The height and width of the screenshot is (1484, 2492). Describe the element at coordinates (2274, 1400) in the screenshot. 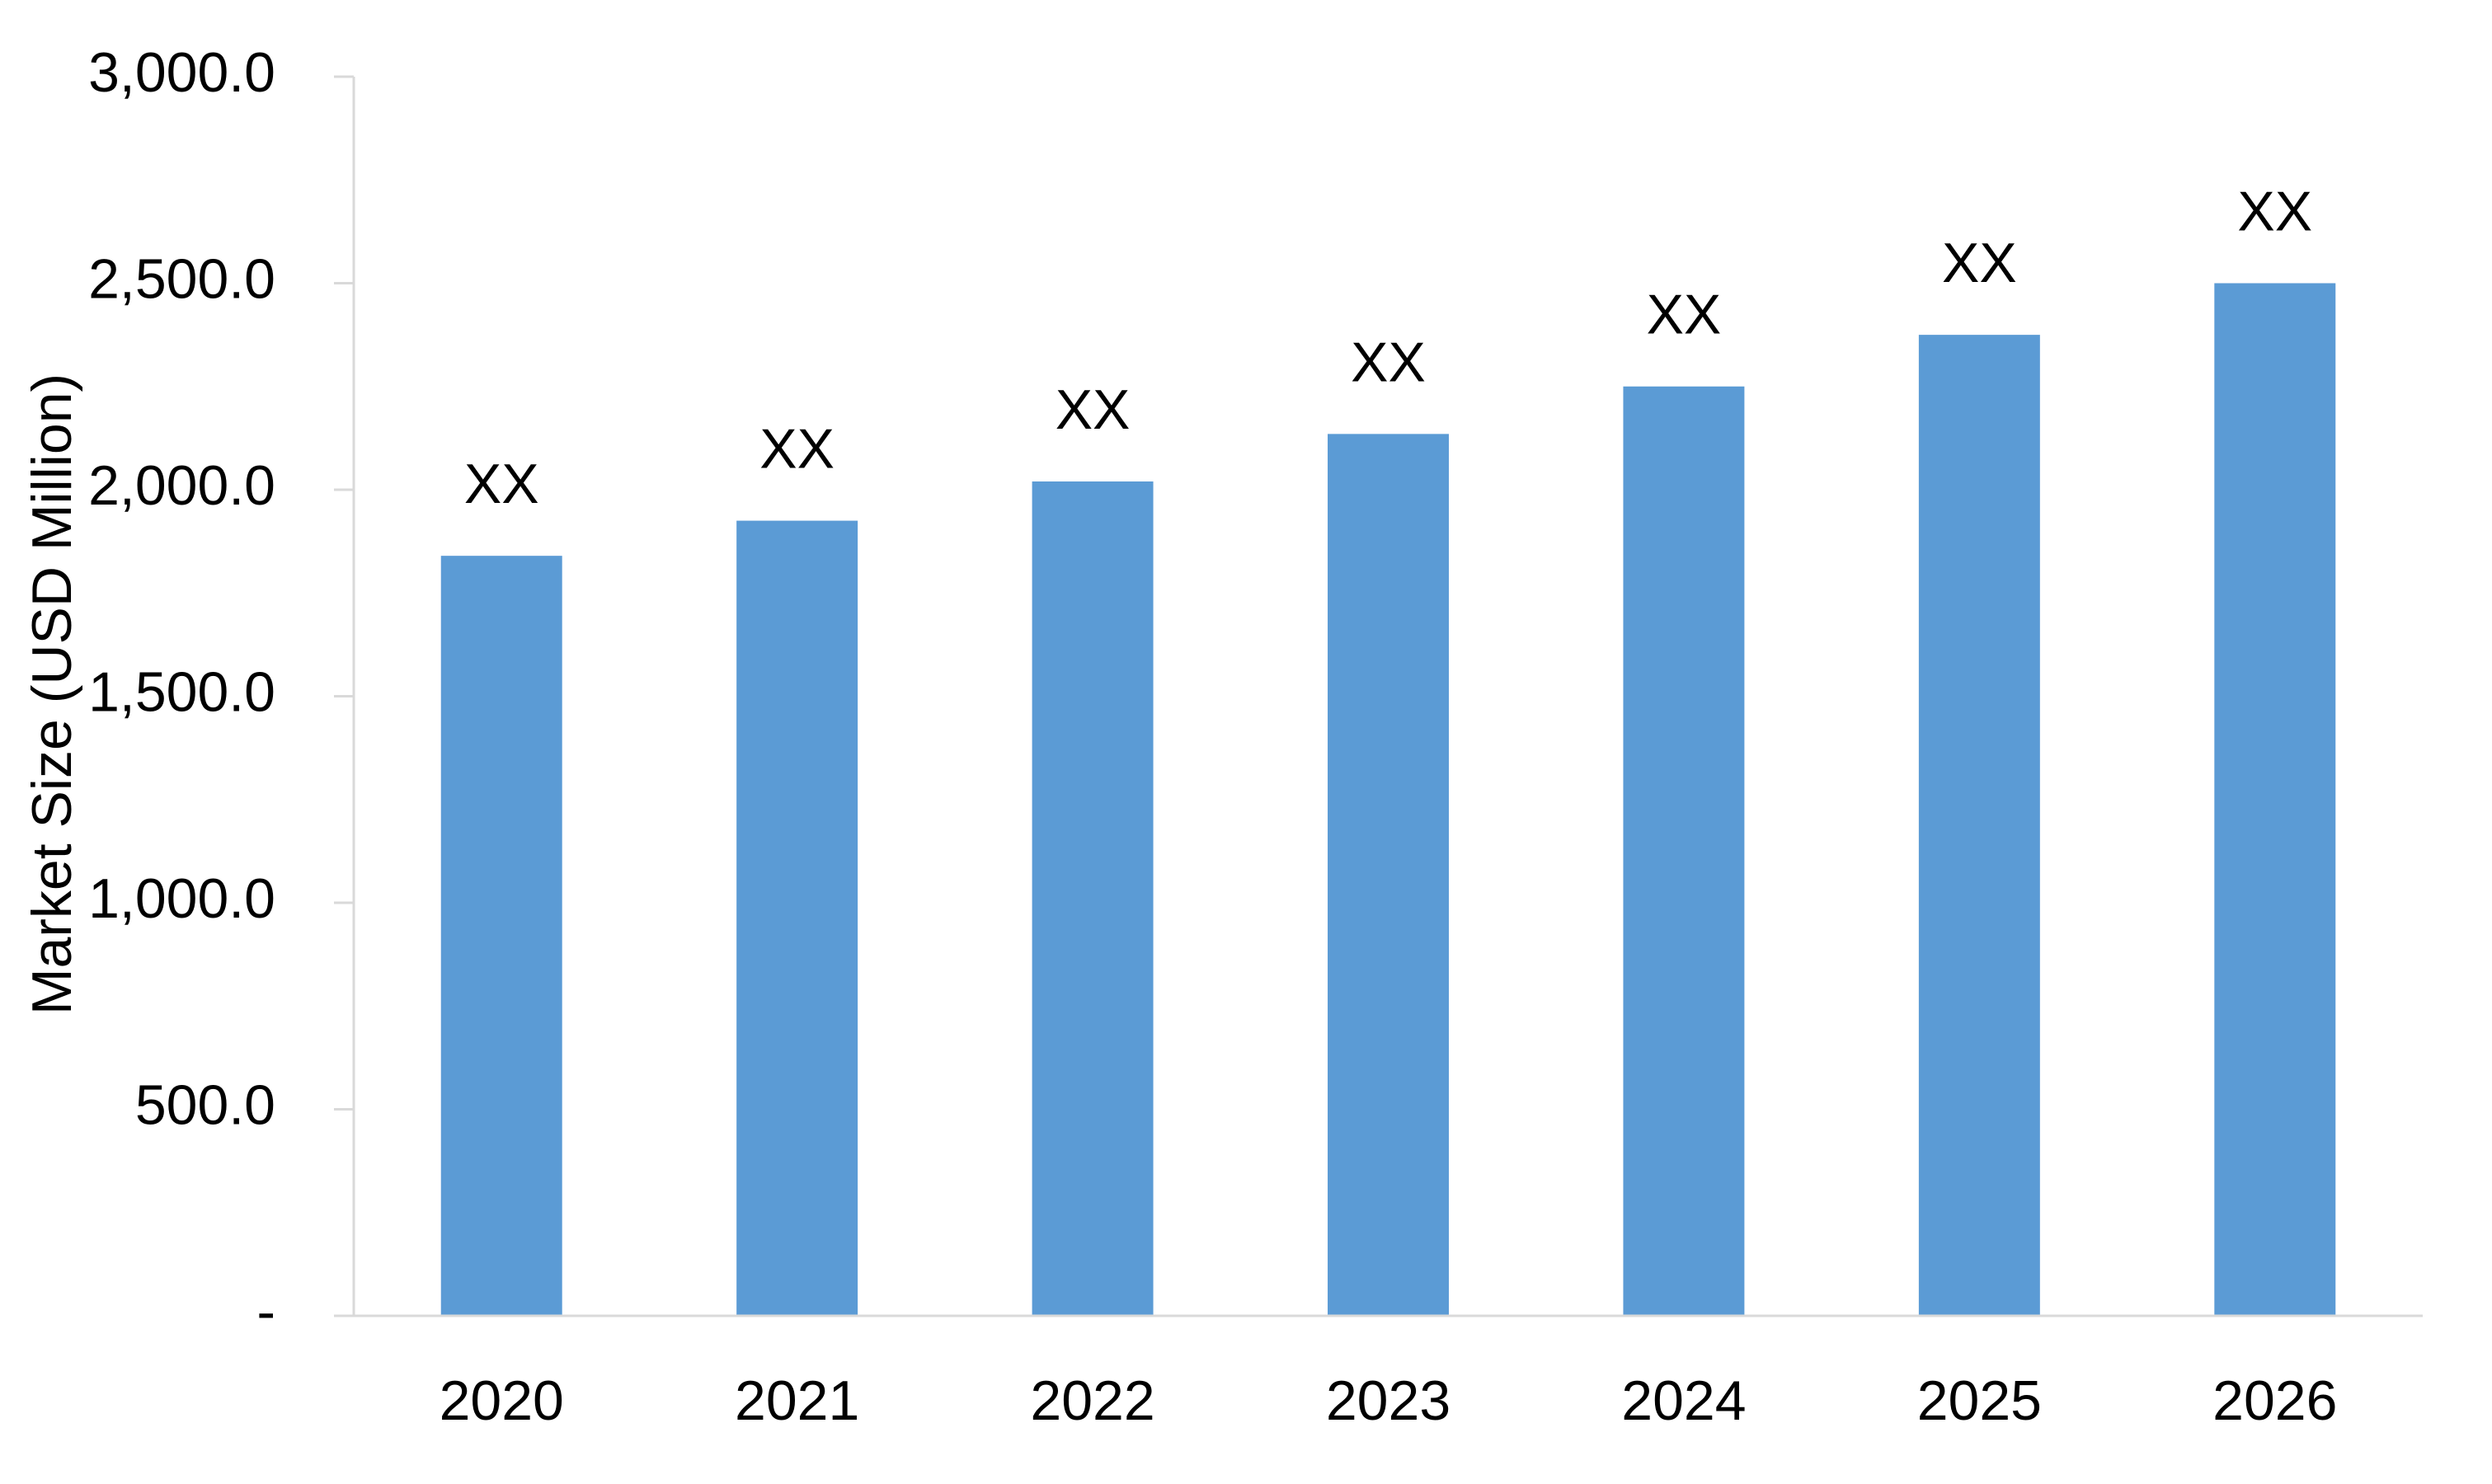

I see `x-tick-label: 2026` at that location.